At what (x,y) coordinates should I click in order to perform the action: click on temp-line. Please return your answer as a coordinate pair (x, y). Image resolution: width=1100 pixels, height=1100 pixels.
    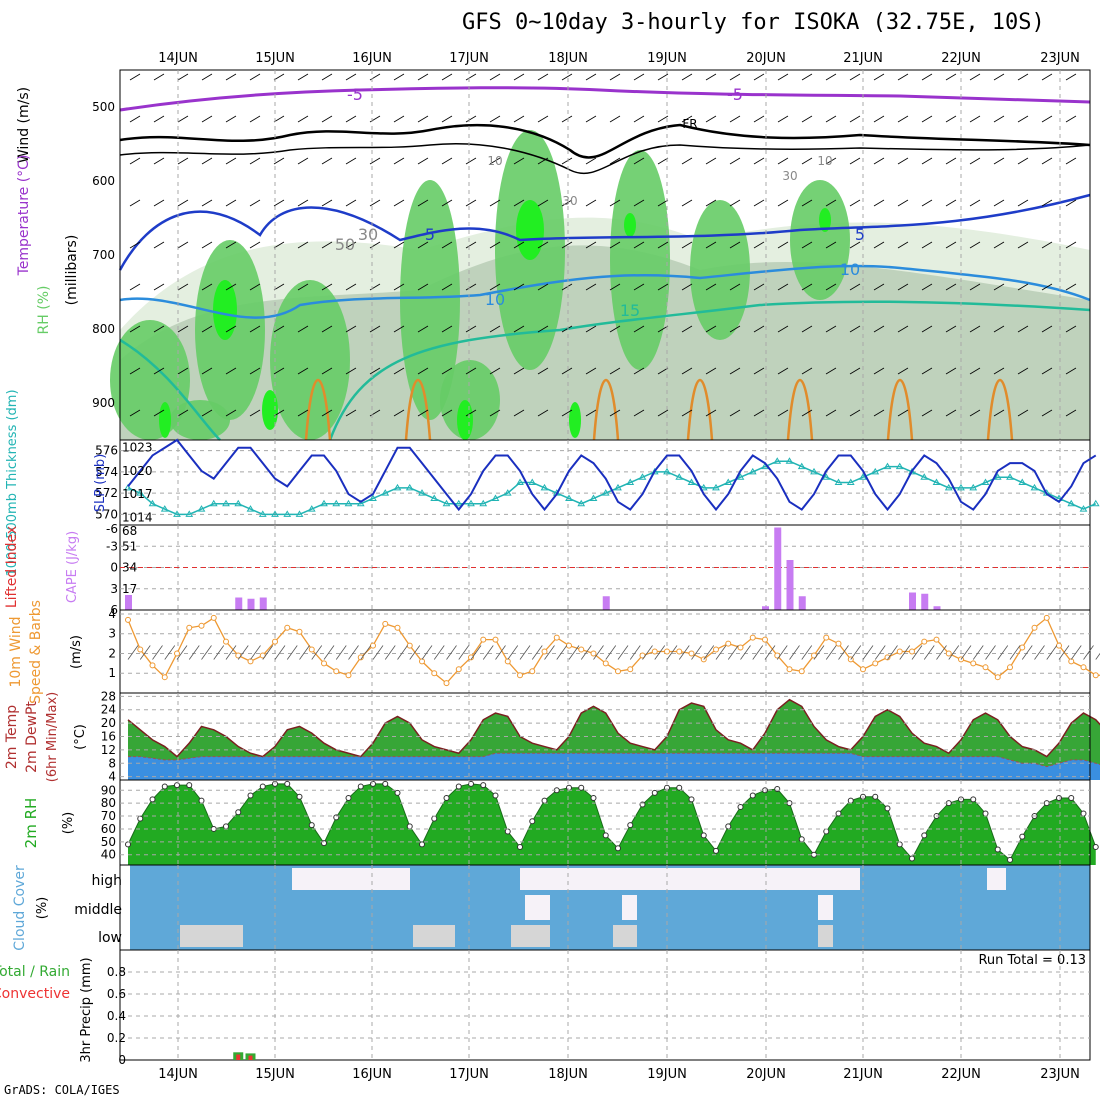
    Looking at the image, I should click on (613, 728).